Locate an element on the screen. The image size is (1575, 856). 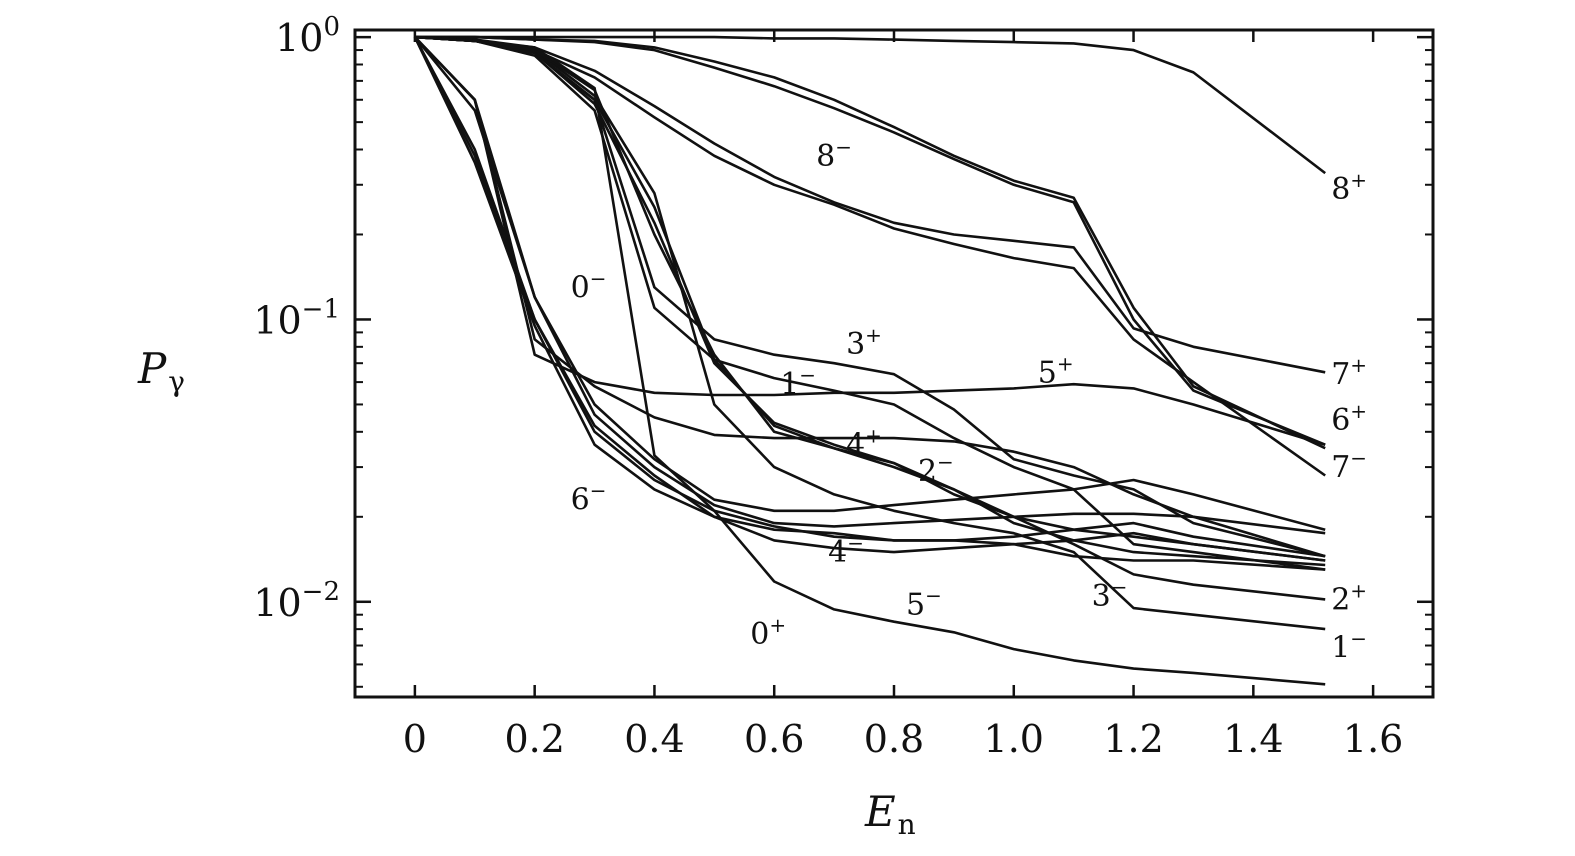
curve-label: 4− is located at coordinates (846, 550).